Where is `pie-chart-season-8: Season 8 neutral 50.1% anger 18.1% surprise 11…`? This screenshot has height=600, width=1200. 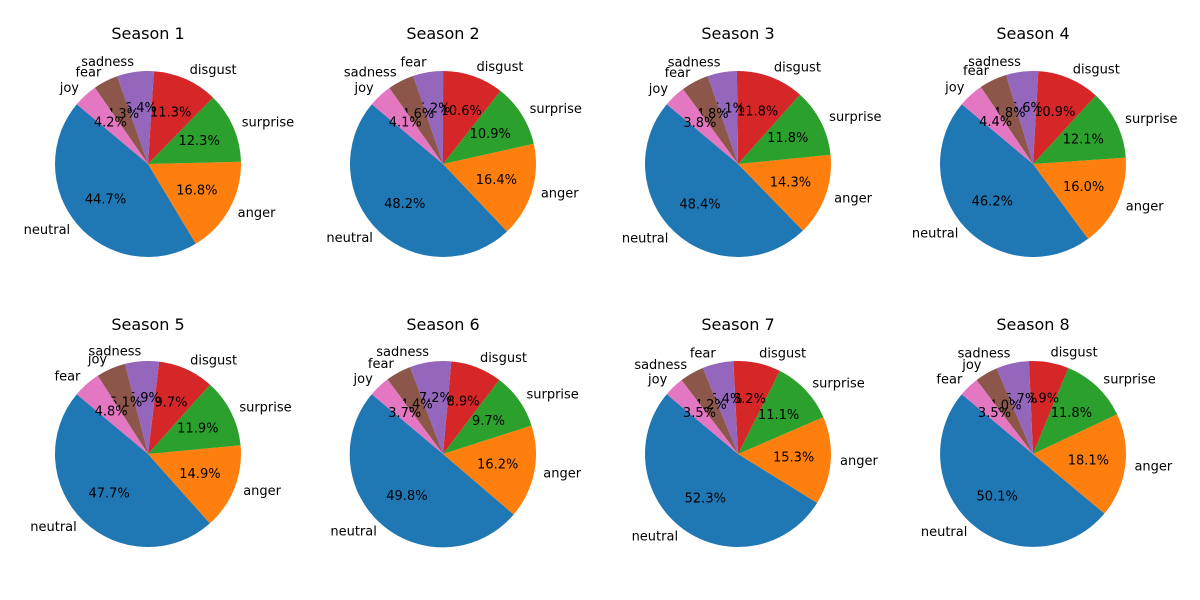
pie-chart-season-8: Season 8 neutral 50.1% anger 18.1% surprise 11… is located at coordinates (1047, 431).